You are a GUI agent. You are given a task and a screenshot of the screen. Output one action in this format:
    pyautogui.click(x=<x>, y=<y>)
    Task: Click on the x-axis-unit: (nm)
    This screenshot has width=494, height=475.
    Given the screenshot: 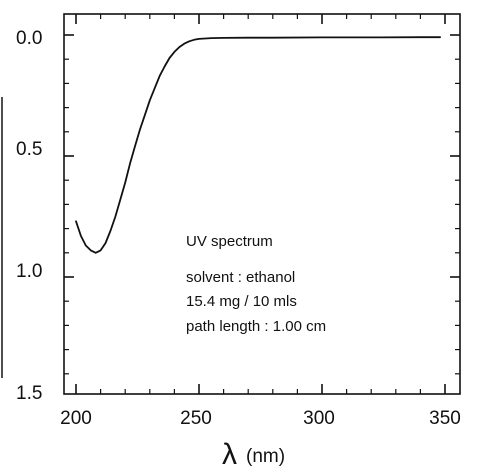 What is the action you would take?
    pyautogui.click(x=265, y=456)
    